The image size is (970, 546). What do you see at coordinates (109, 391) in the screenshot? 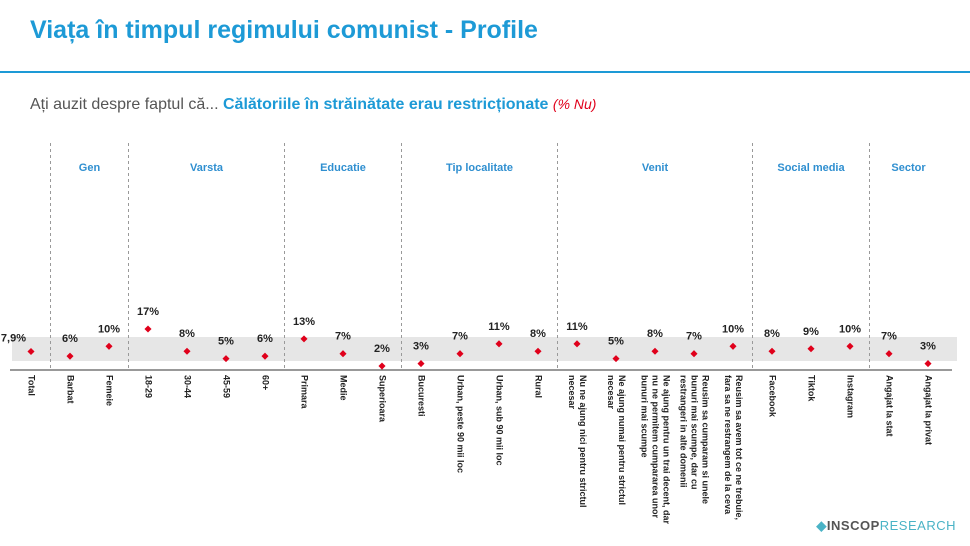
I see `category-label: Femeie` at bounding box center [109, 391].